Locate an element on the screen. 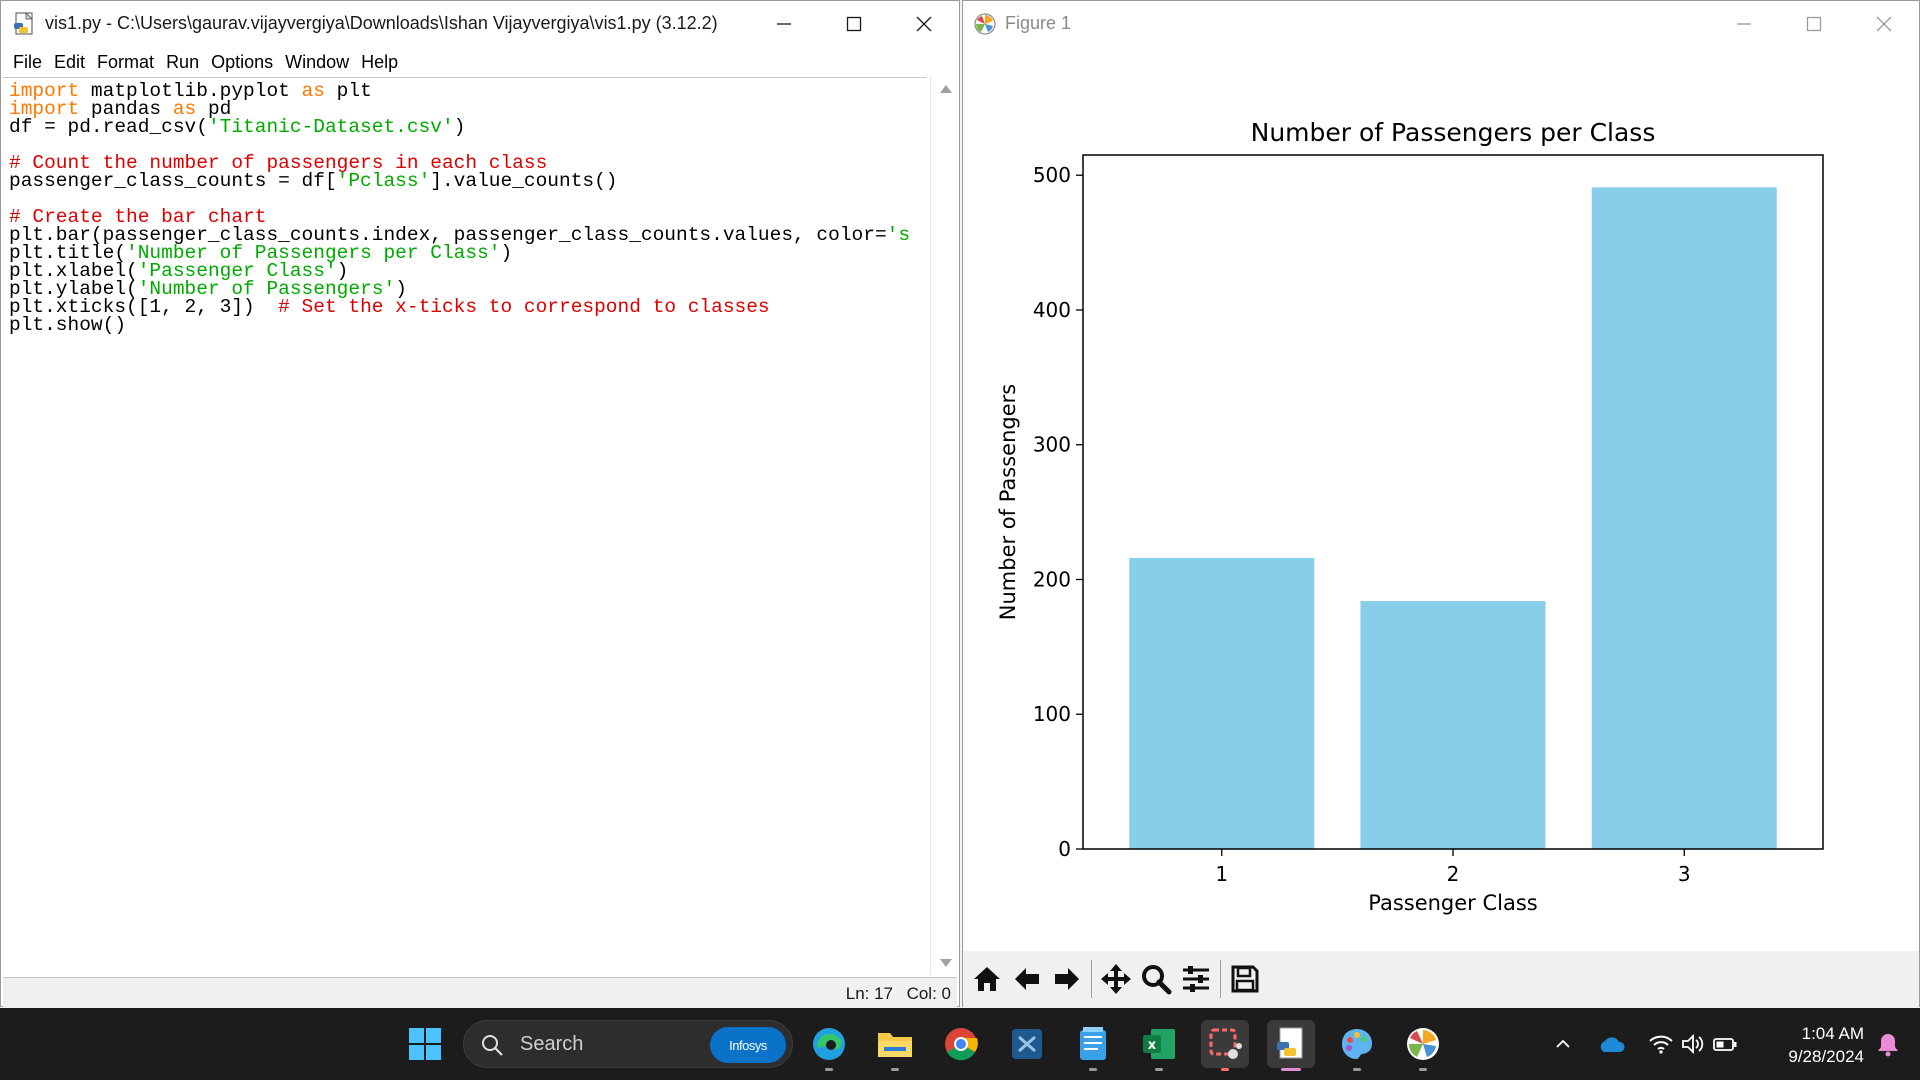  zoom-icon is located at coordinates (1157, 980).